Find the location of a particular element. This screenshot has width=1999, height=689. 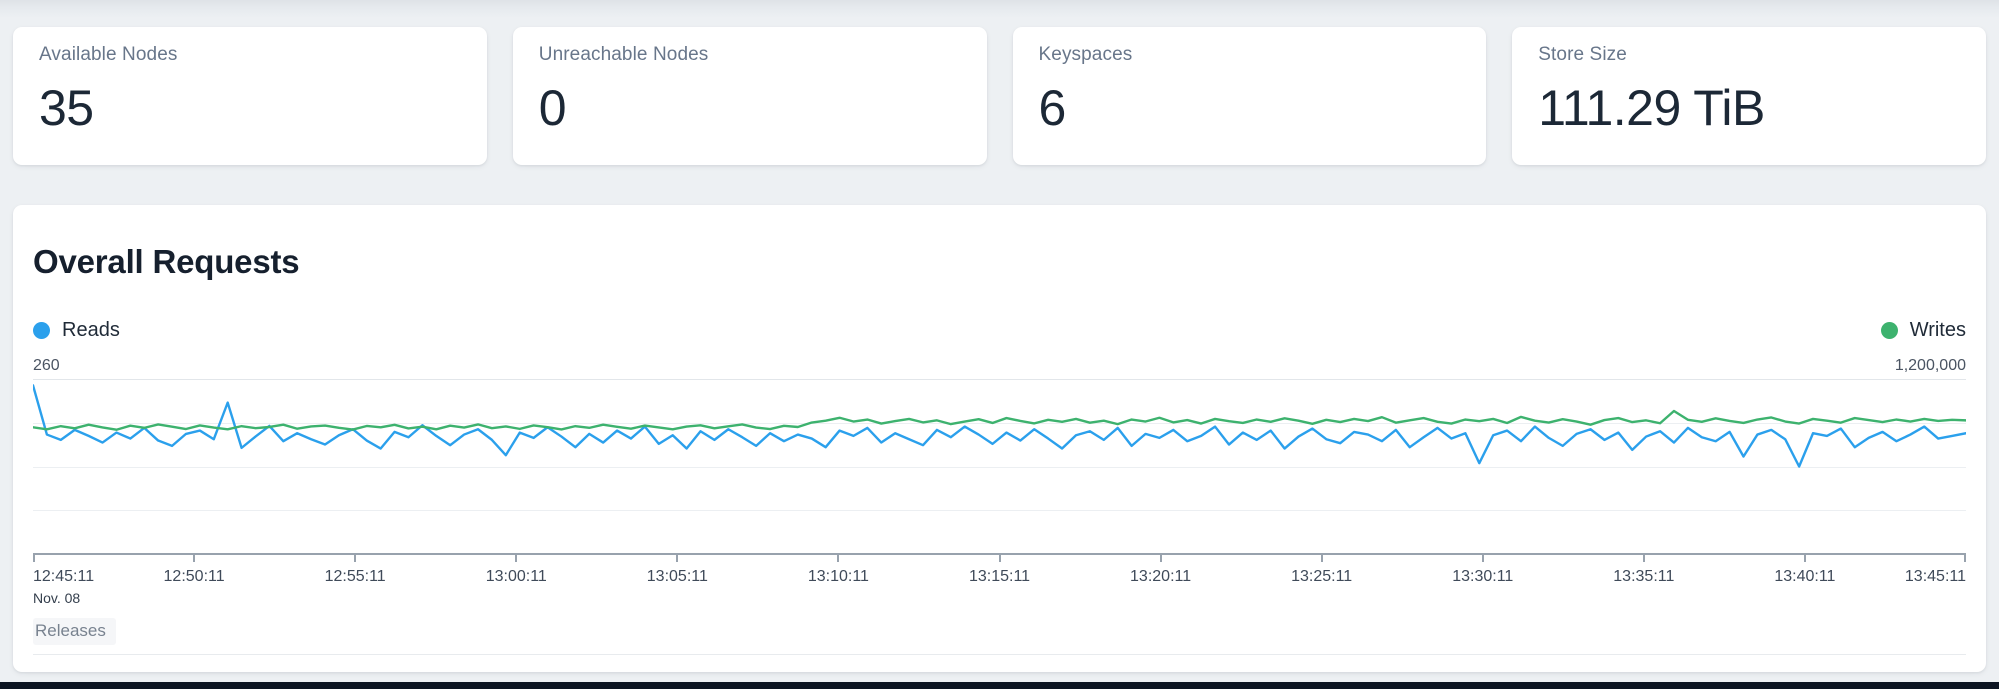

x-axis-label: 13:25:11 is located at coordinates (1322, 576).